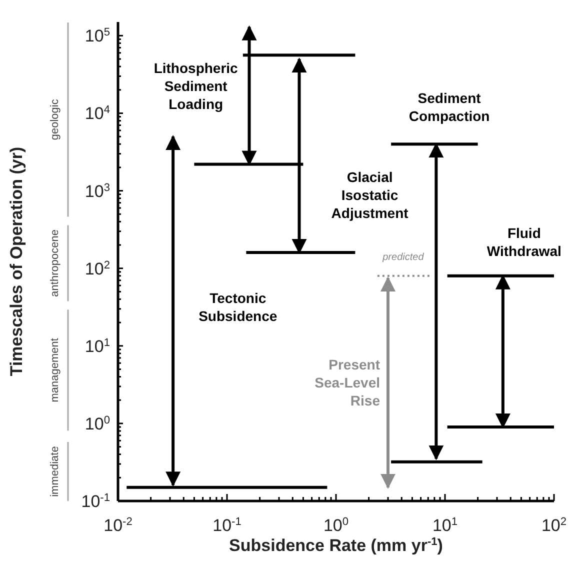 Image resolution: width=576 pixels, height=563 pixels. I want to click on y-tick-label: 10$^{5}$, so click(97, 36).